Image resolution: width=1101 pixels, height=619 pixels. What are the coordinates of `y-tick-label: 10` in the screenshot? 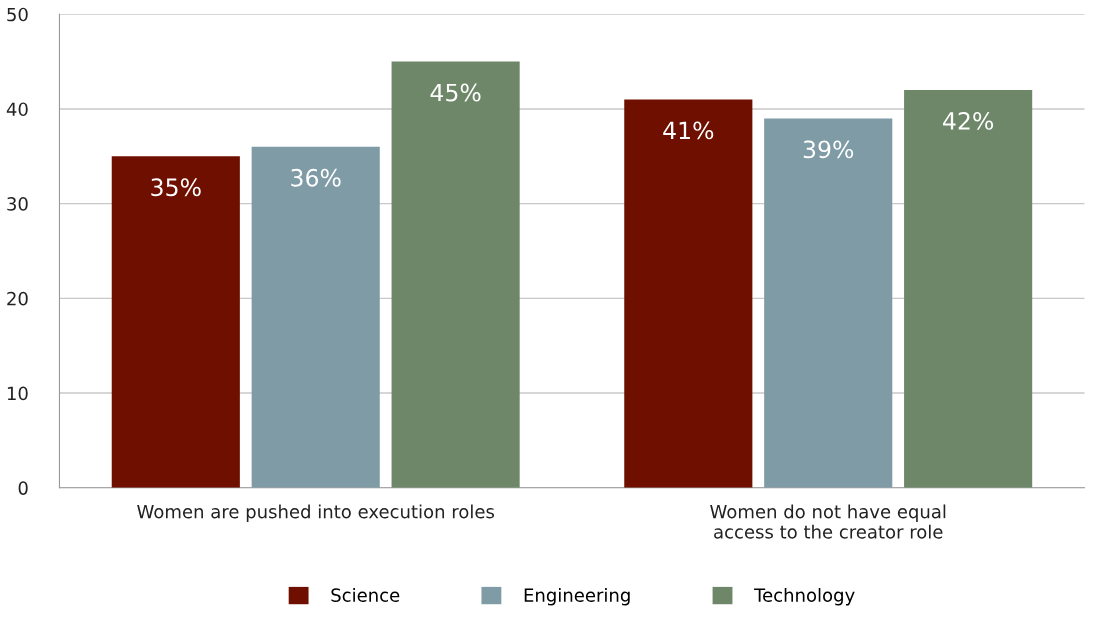 It's located at (17, 393).